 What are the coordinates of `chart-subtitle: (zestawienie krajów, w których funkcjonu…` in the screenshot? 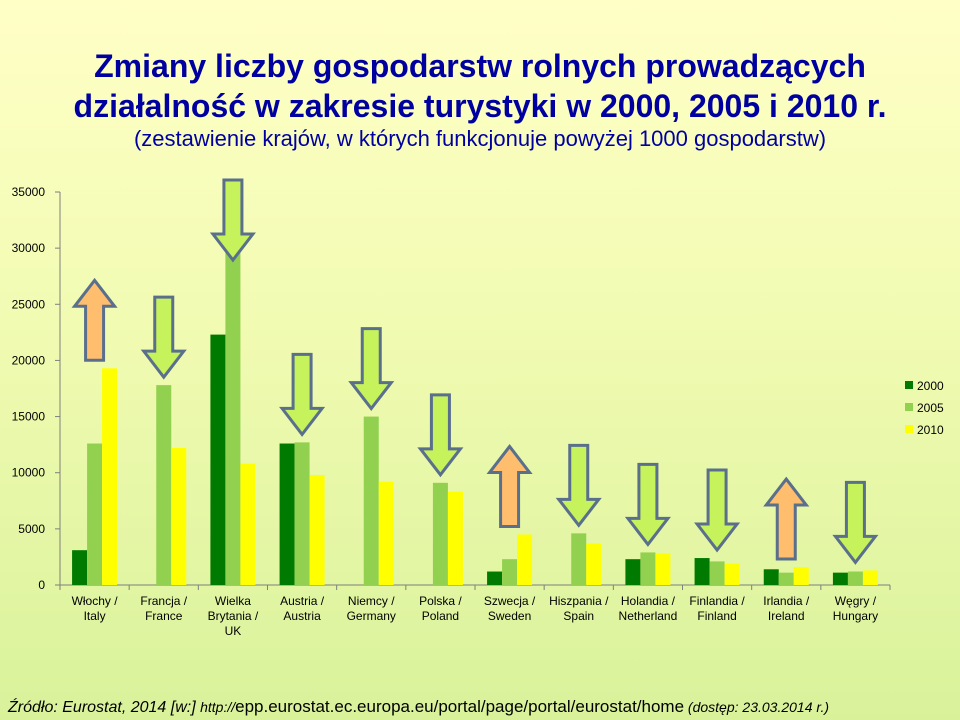 It's located at (480, 138).